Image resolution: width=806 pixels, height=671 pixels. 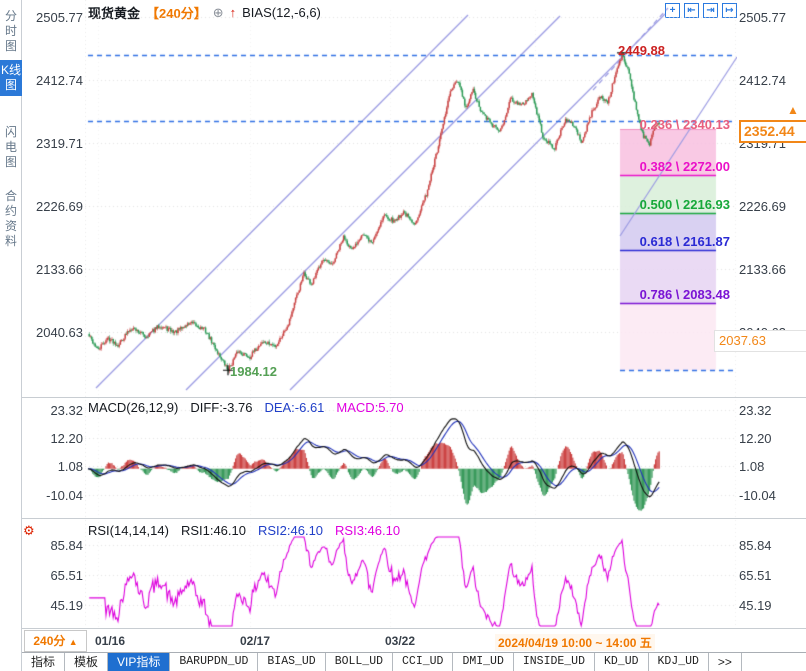 I want to click on current-price-tag: 2352.44, so click(x=772, y=131).